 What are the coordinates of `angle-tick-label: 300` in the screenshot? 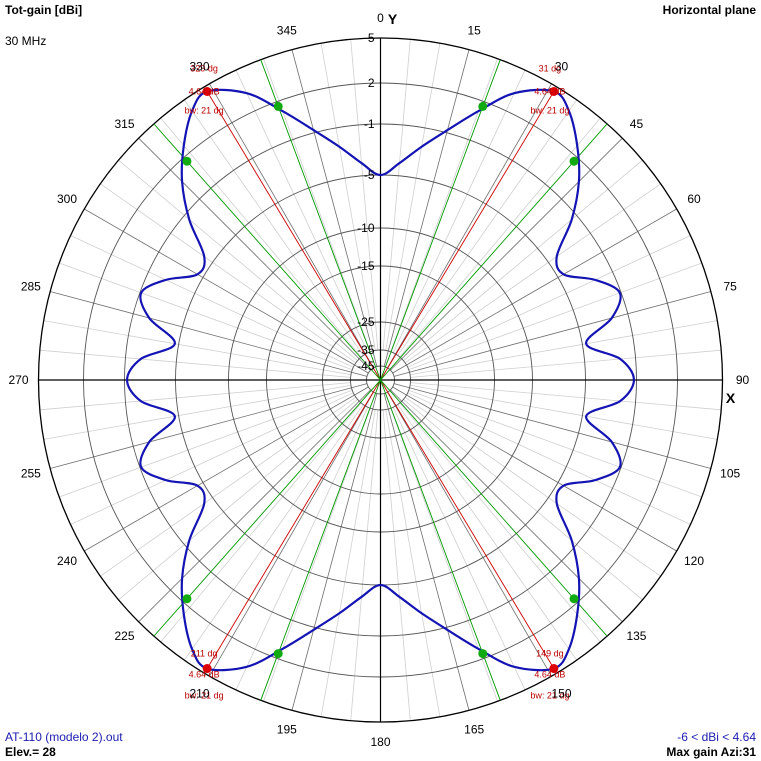 It's located at (67, 199).